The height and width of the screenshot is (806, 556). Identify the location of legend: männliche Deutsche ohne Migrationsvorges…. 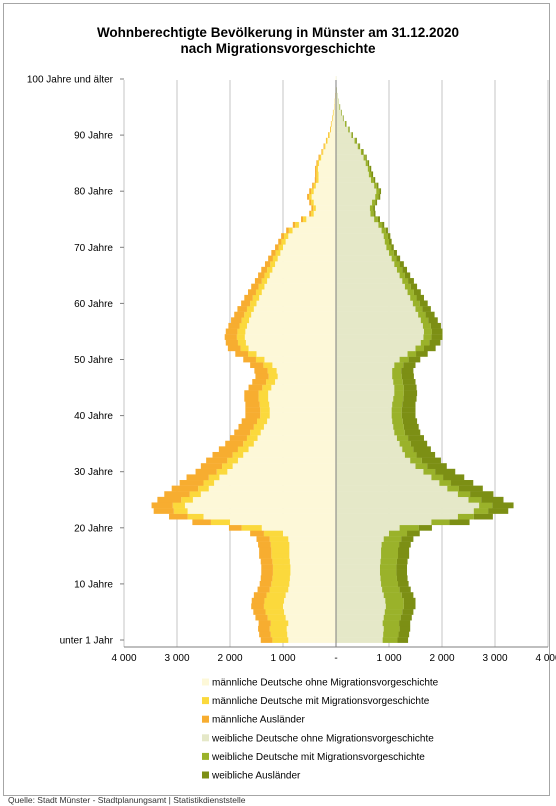
(320, 730).